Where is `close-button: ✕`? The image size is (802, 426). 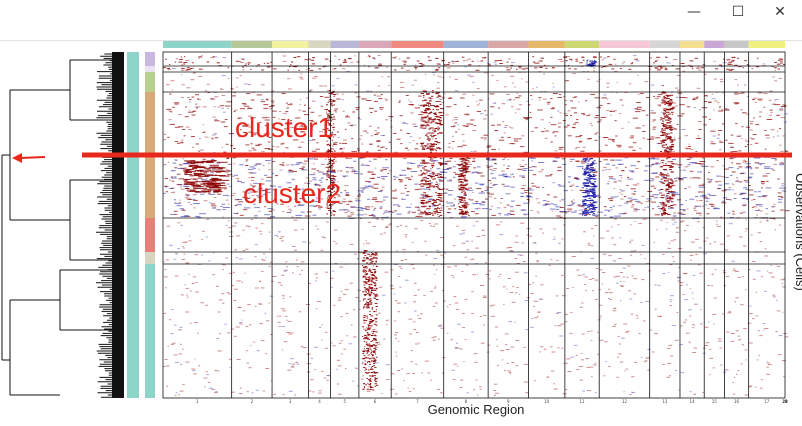 close-button: ✕ is located at coordinates (780, 12).